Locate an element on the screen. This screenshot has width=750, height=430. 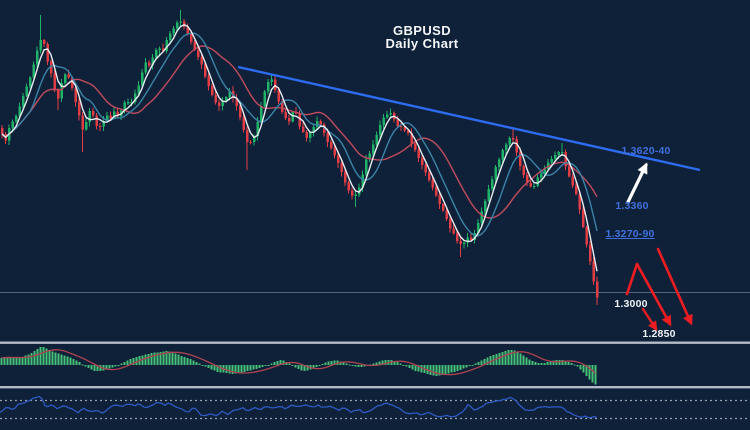
price-label-1-3360: 1.3360 is located at coordinates (632, 206).